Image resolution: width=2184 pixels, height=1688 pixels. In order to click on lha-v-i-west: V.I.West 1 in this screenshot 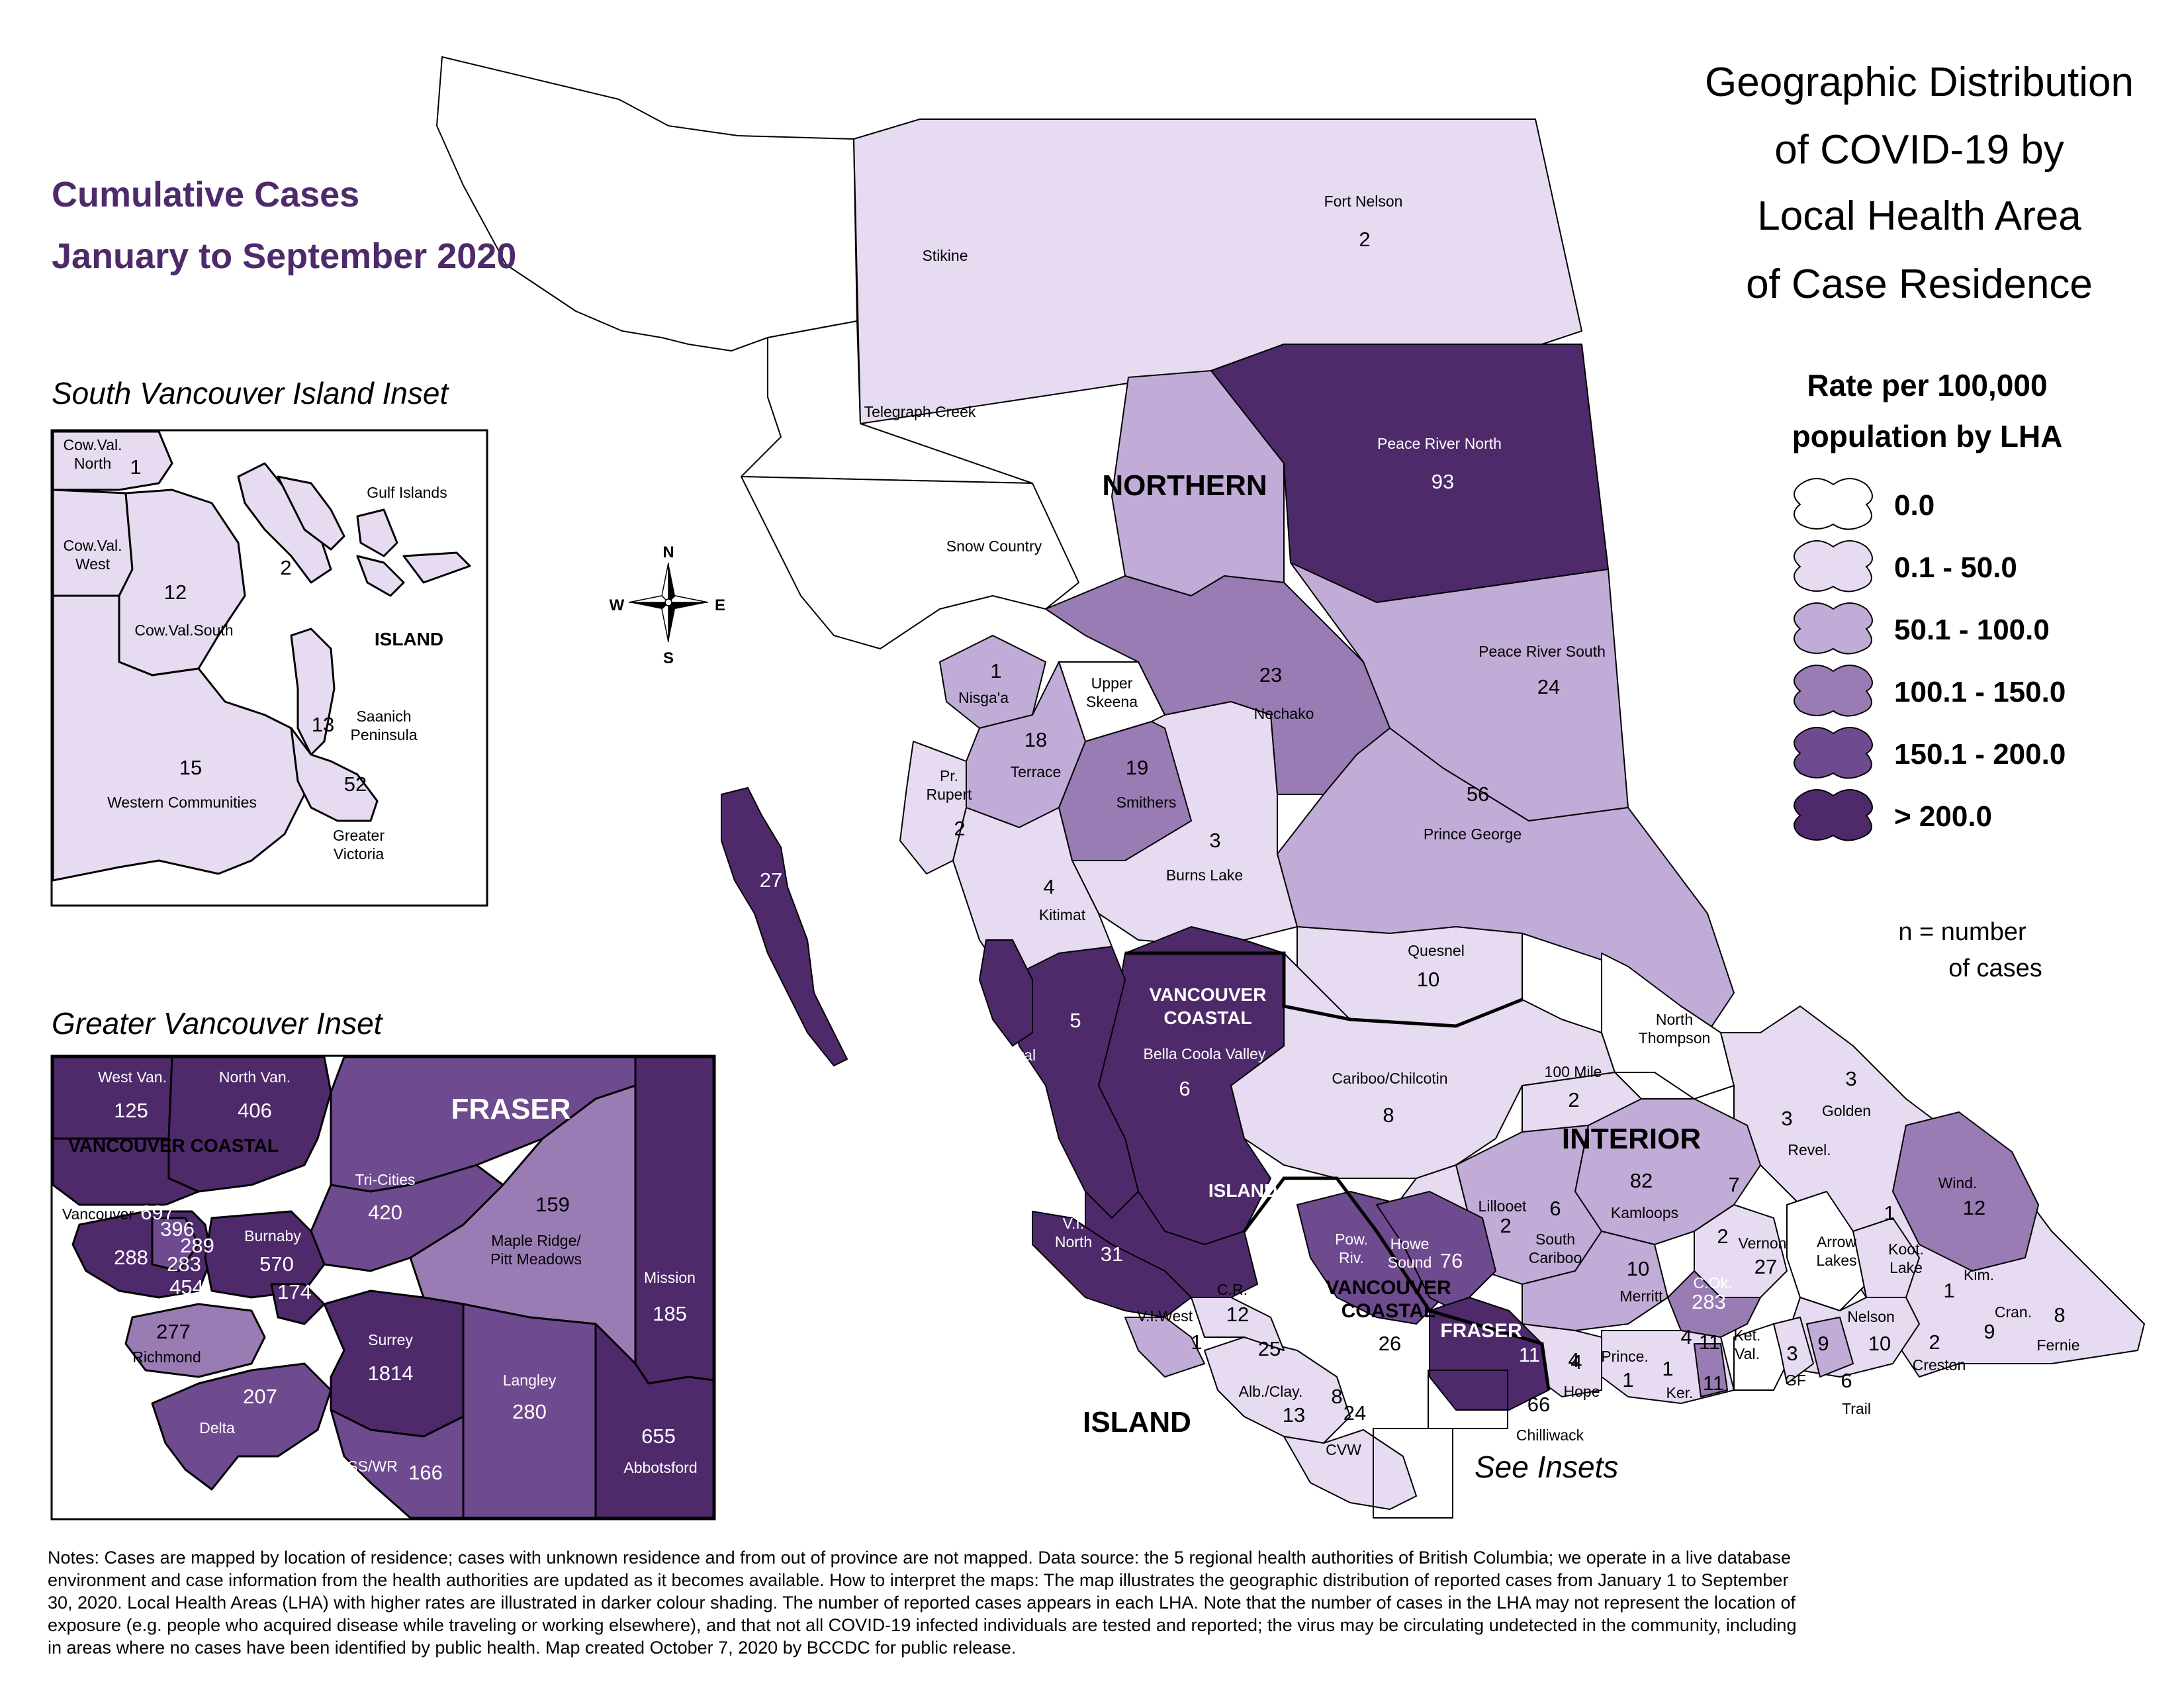, I will do `click(1170, 1330)`.